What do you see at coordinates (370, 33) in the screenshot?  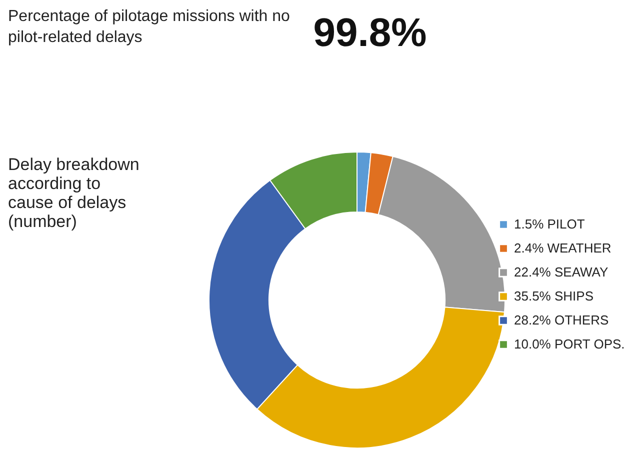 I see `text: 99.8%` at bounding box center [370, 33].